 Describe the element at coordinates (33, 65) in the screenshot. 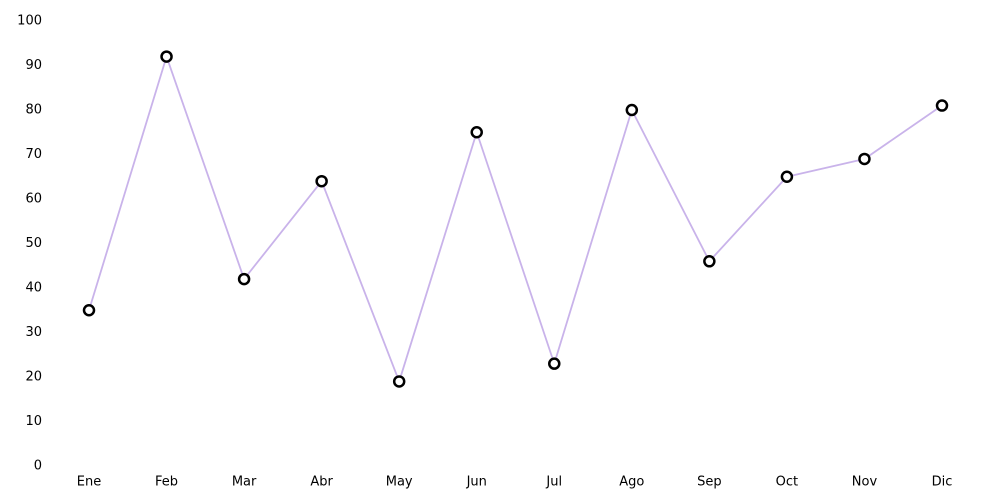

I see `y-tick-label: 90` at that location.